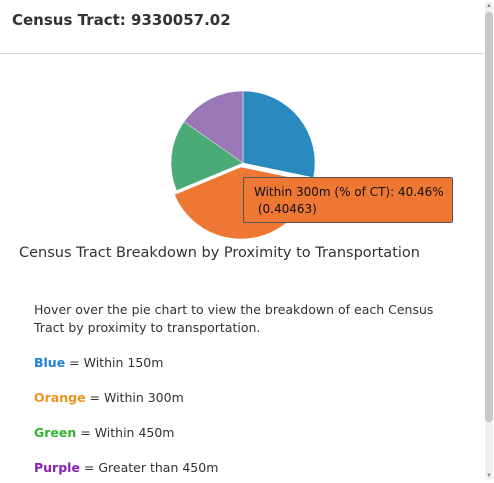  Describe the element at coordinates (60, 397) in the screenshot. I see `legend-key: Orange` at that location.